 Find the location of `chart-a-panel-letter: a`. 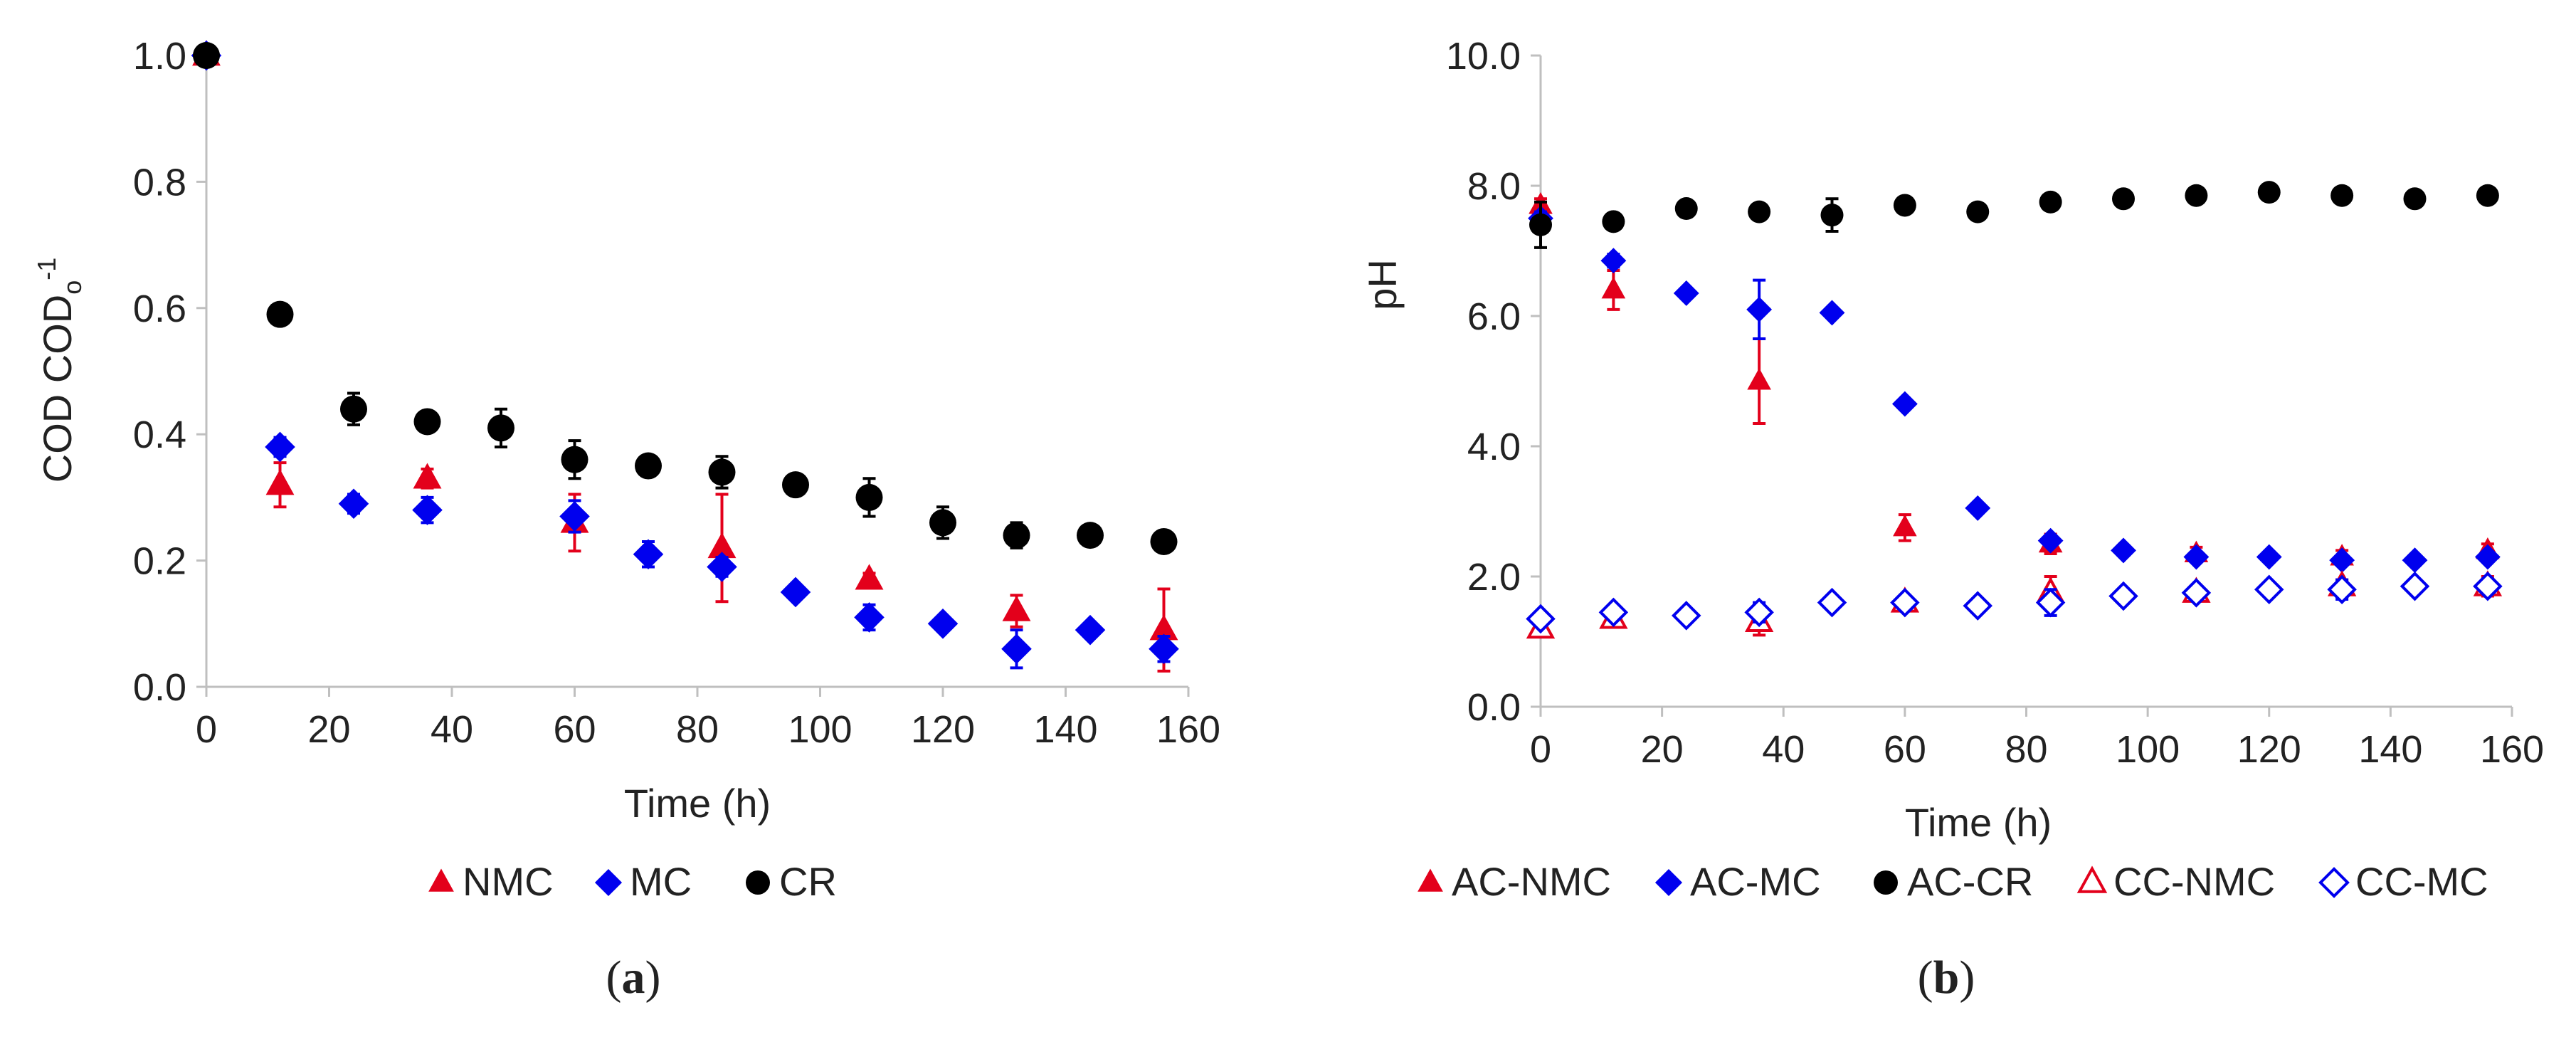

chart-a-panel-letter: a is located at coordinates (633, 978).